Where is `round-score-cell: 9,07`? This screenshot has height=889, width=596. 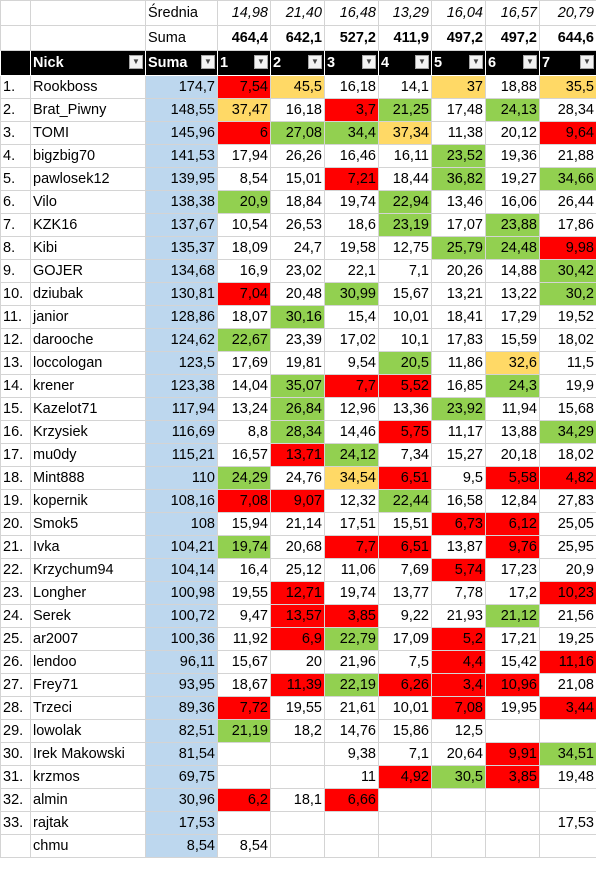 round-score-cell: 9,07 is located at coordinates (297, 501).